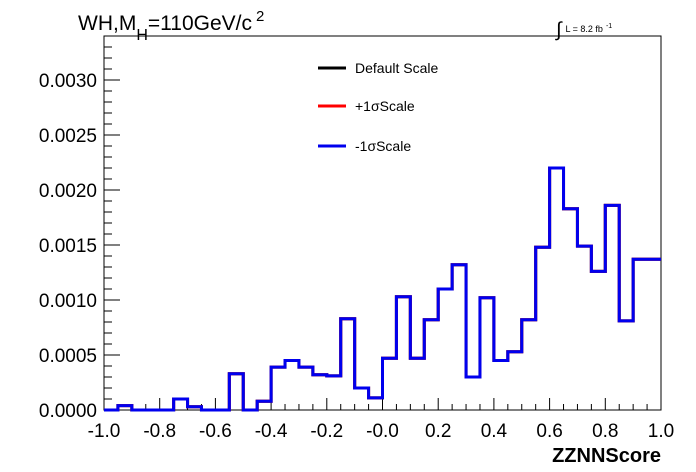 The width and height of the screenshot is (696, 472). Describe the element at coordinates (107, 23) in the screenshot. I see `title-prefix: WH,M` at that location.